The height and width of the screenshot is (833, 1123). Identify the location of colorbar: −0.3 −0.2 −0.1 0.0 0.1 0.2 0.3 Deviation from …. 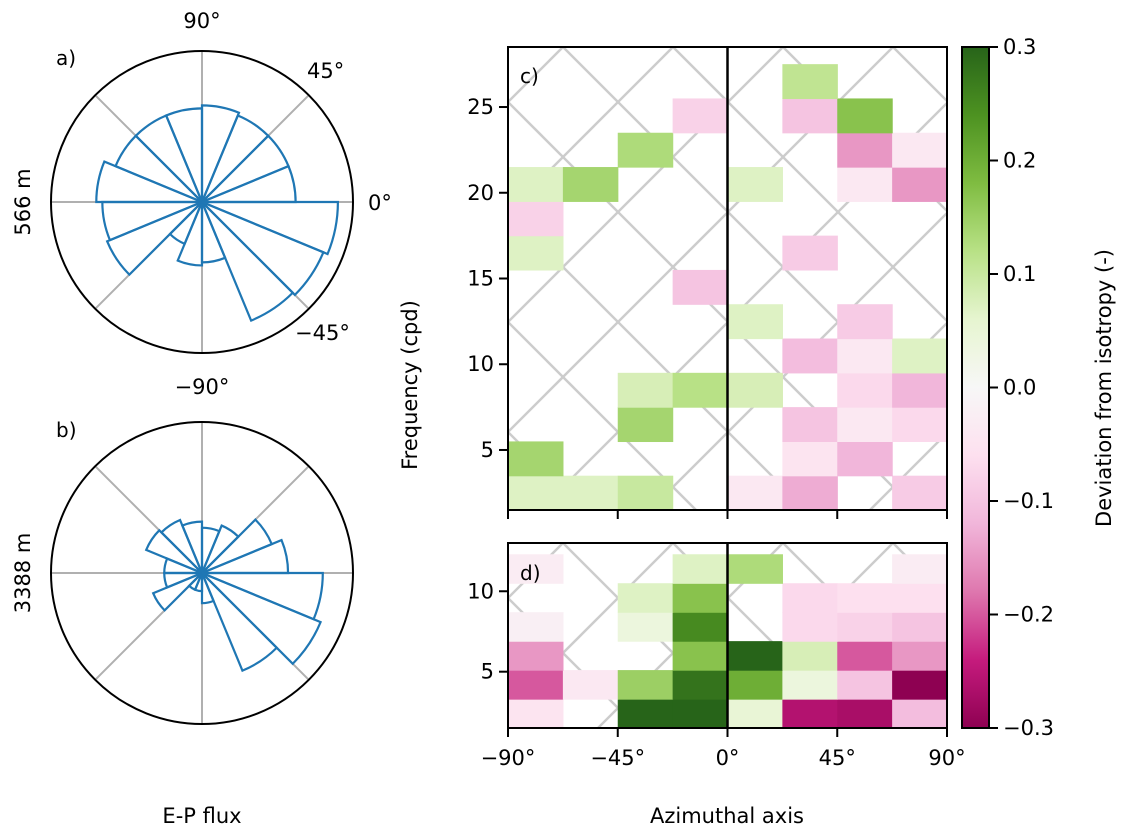
(1038, 387).